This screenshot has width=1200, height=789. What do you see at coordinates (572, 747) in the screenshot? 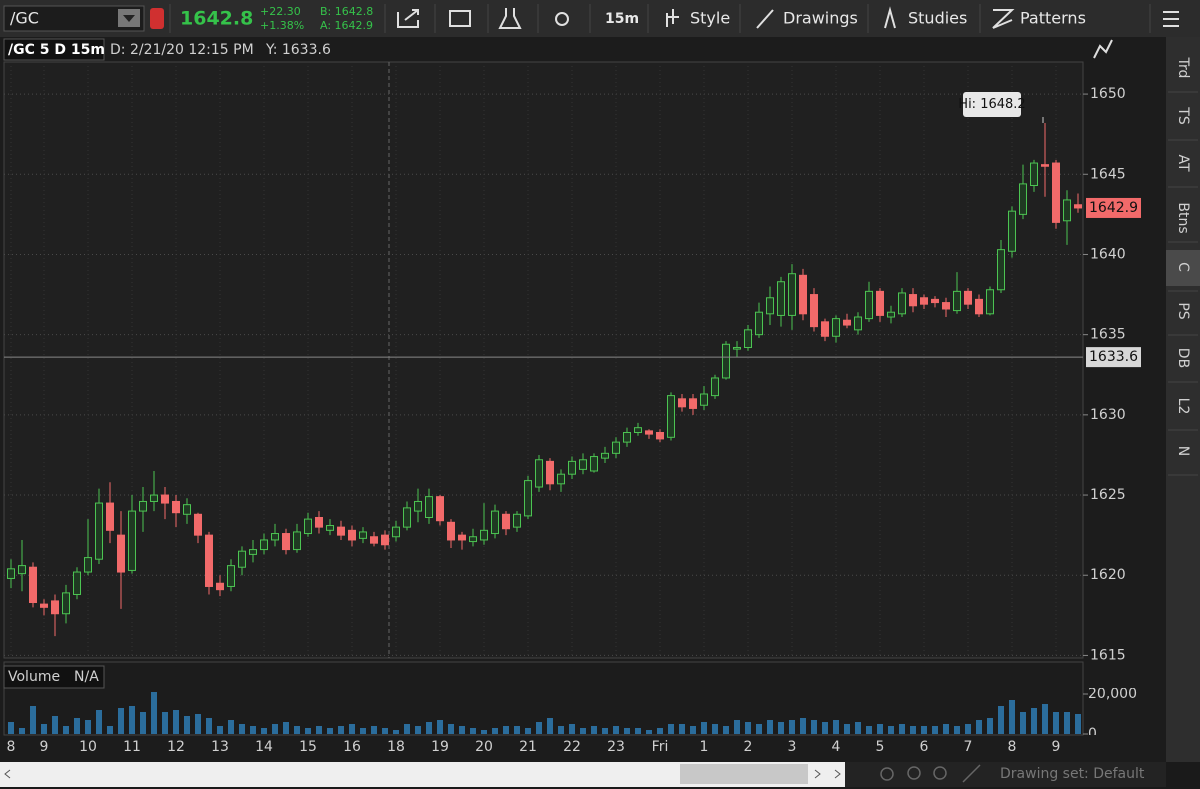
I see `x-tick-label: 22` at bounding box center [572, 747].